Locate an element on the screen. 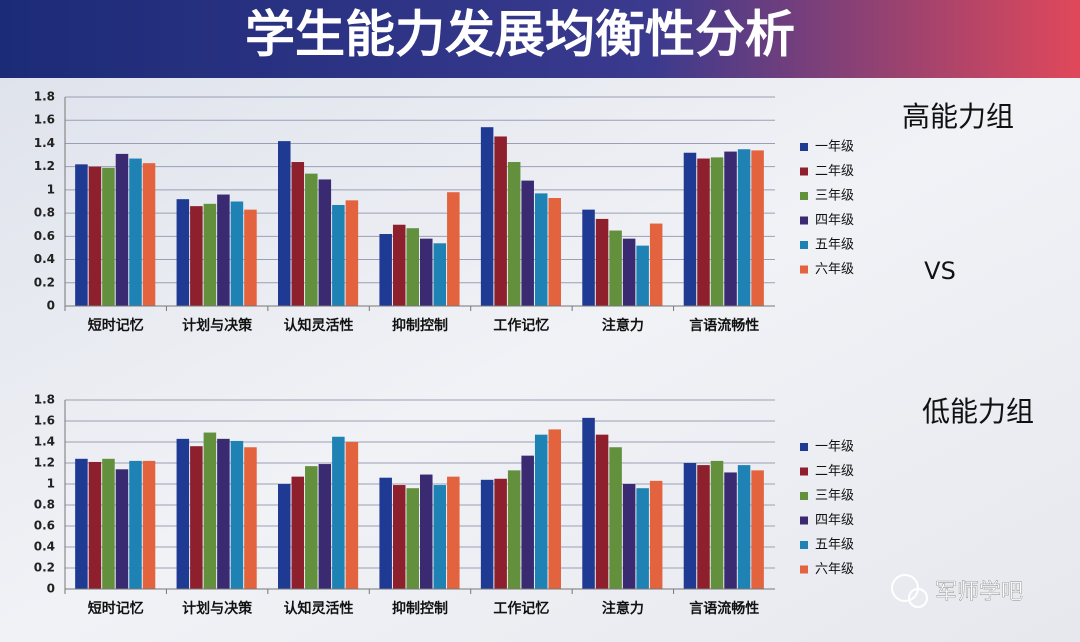 The image size is (1080, 642). y-tick-label: 1.8 is located at coordinates (44, 97).